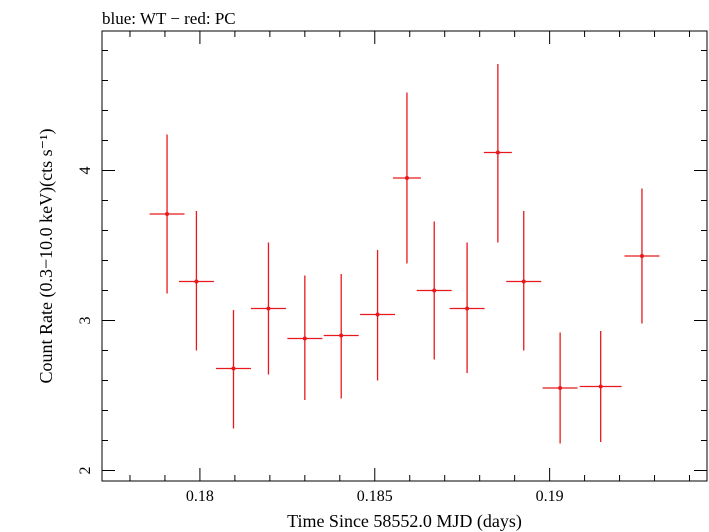 The height and width of the screenshot is (532, 709). I want to click on x-tick-label: 0.185, so click(375, 496).